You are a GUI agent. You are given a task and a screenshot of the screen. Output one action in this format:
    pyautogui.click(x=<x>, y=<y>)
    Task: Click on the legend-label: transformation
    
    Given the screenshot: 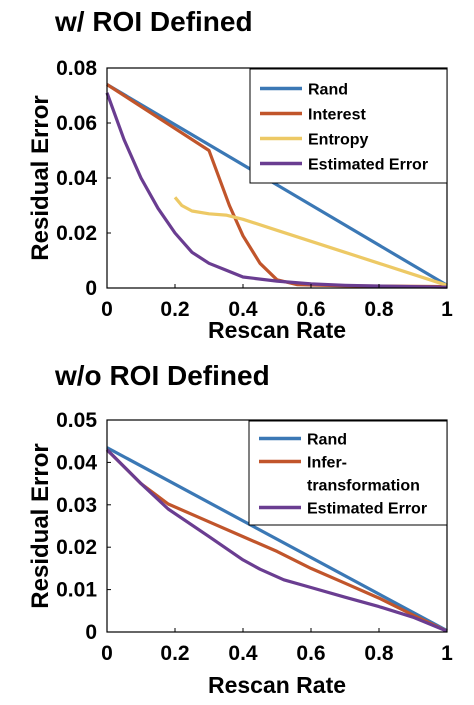 What is the action you would take?
    pyautogui.click(x=363, y=486)
    